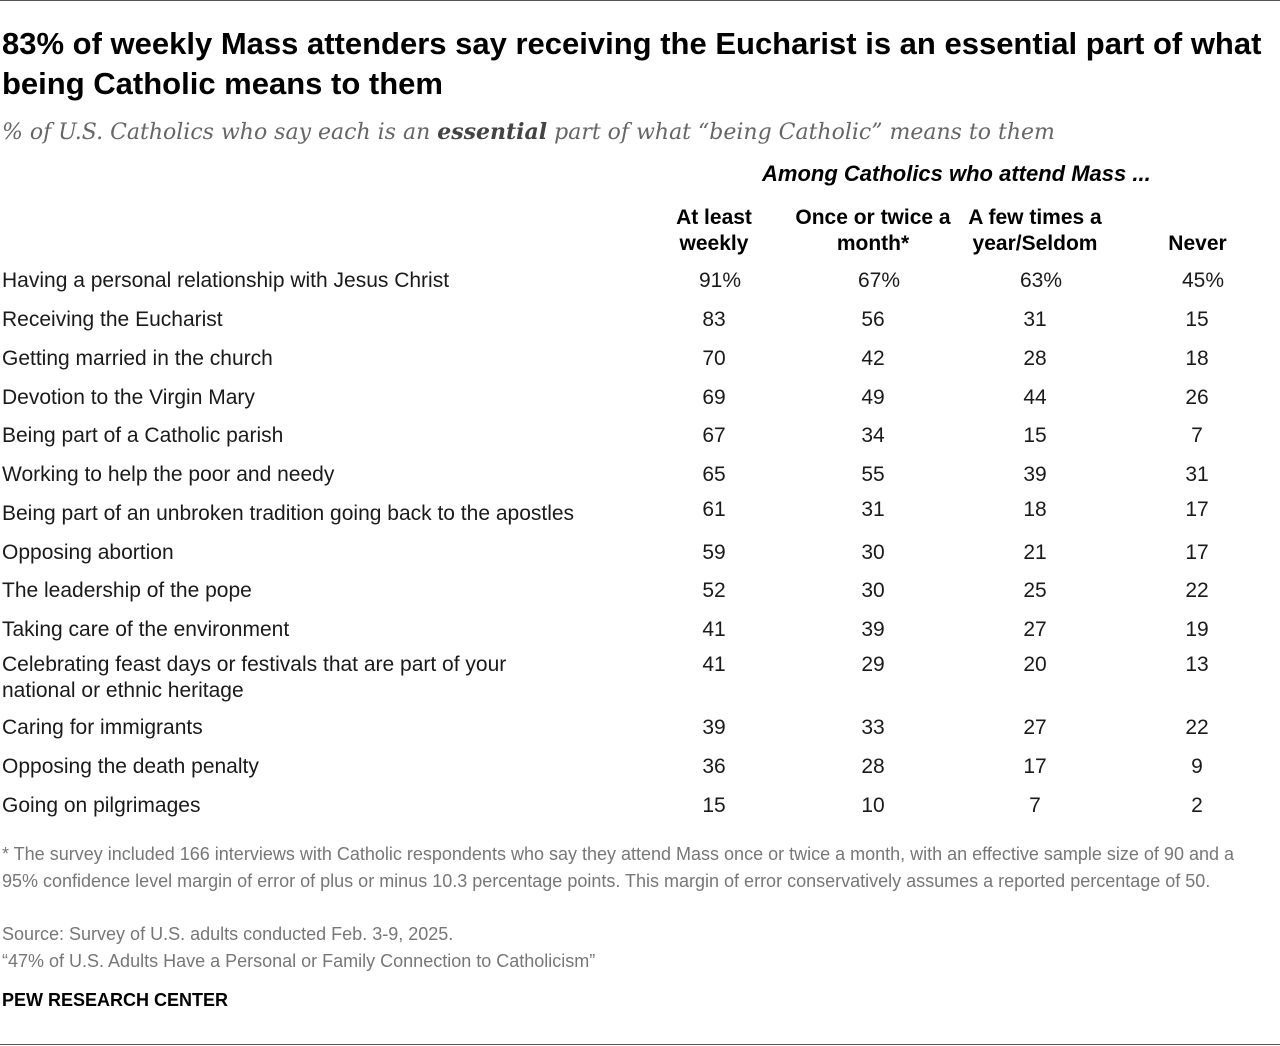  Describe the element at coordinates (127, 590) in the screenshot. I see `row-label: The leadership of the pope` at that location.